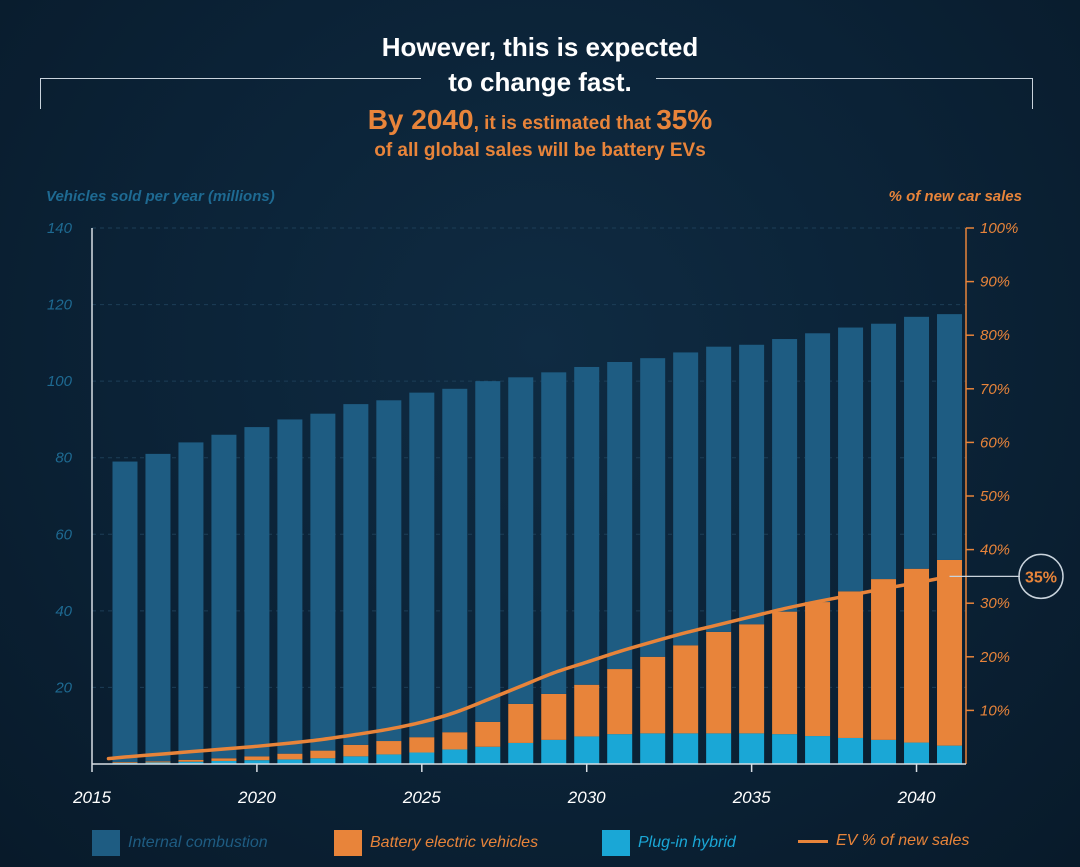 The height and width of the screenshot is (867, 1080). I want to click on x-tick-label: 2035, so click(751, 797).